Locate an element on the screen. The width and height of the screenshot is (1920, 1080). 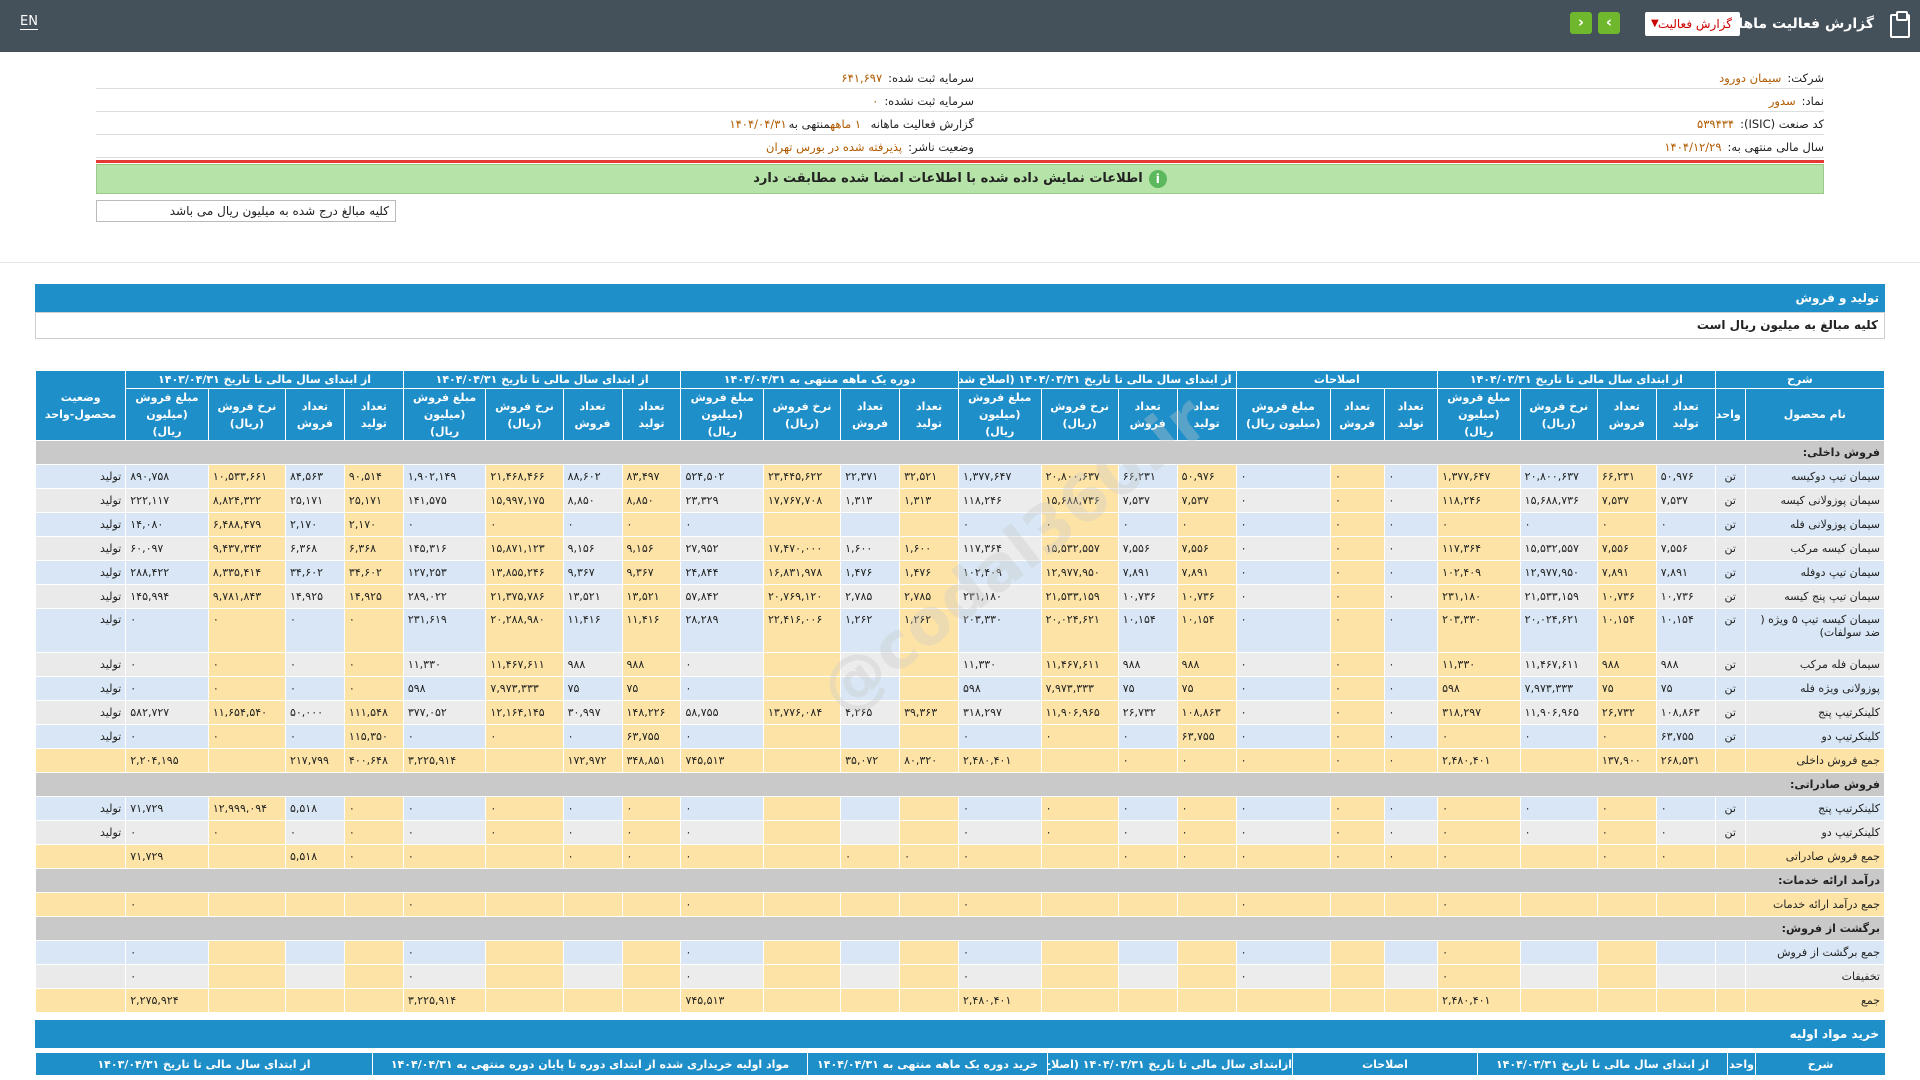
product-unit: تن is located at coordinates (1730, 712).